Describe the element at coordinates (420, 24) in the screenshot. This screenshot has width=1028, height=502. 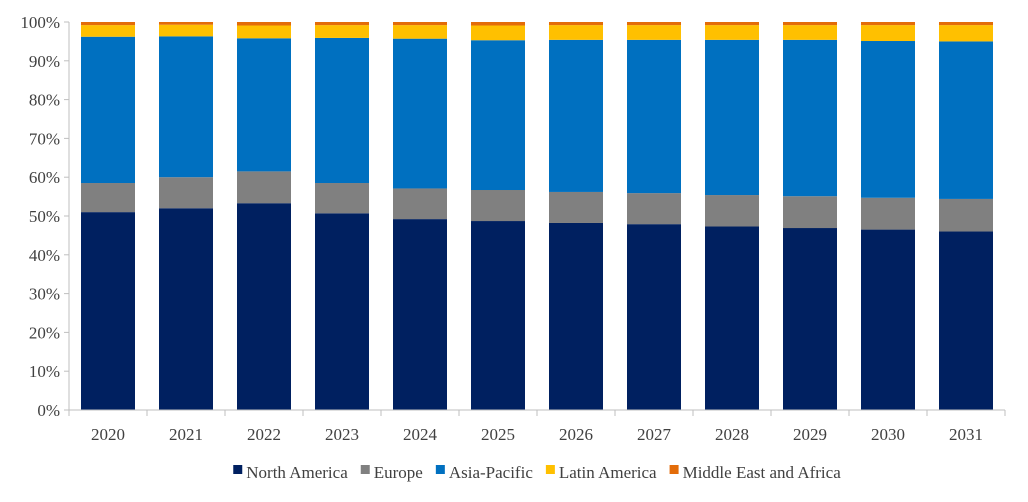
I see `bar-segment-2024-s4` at that location.